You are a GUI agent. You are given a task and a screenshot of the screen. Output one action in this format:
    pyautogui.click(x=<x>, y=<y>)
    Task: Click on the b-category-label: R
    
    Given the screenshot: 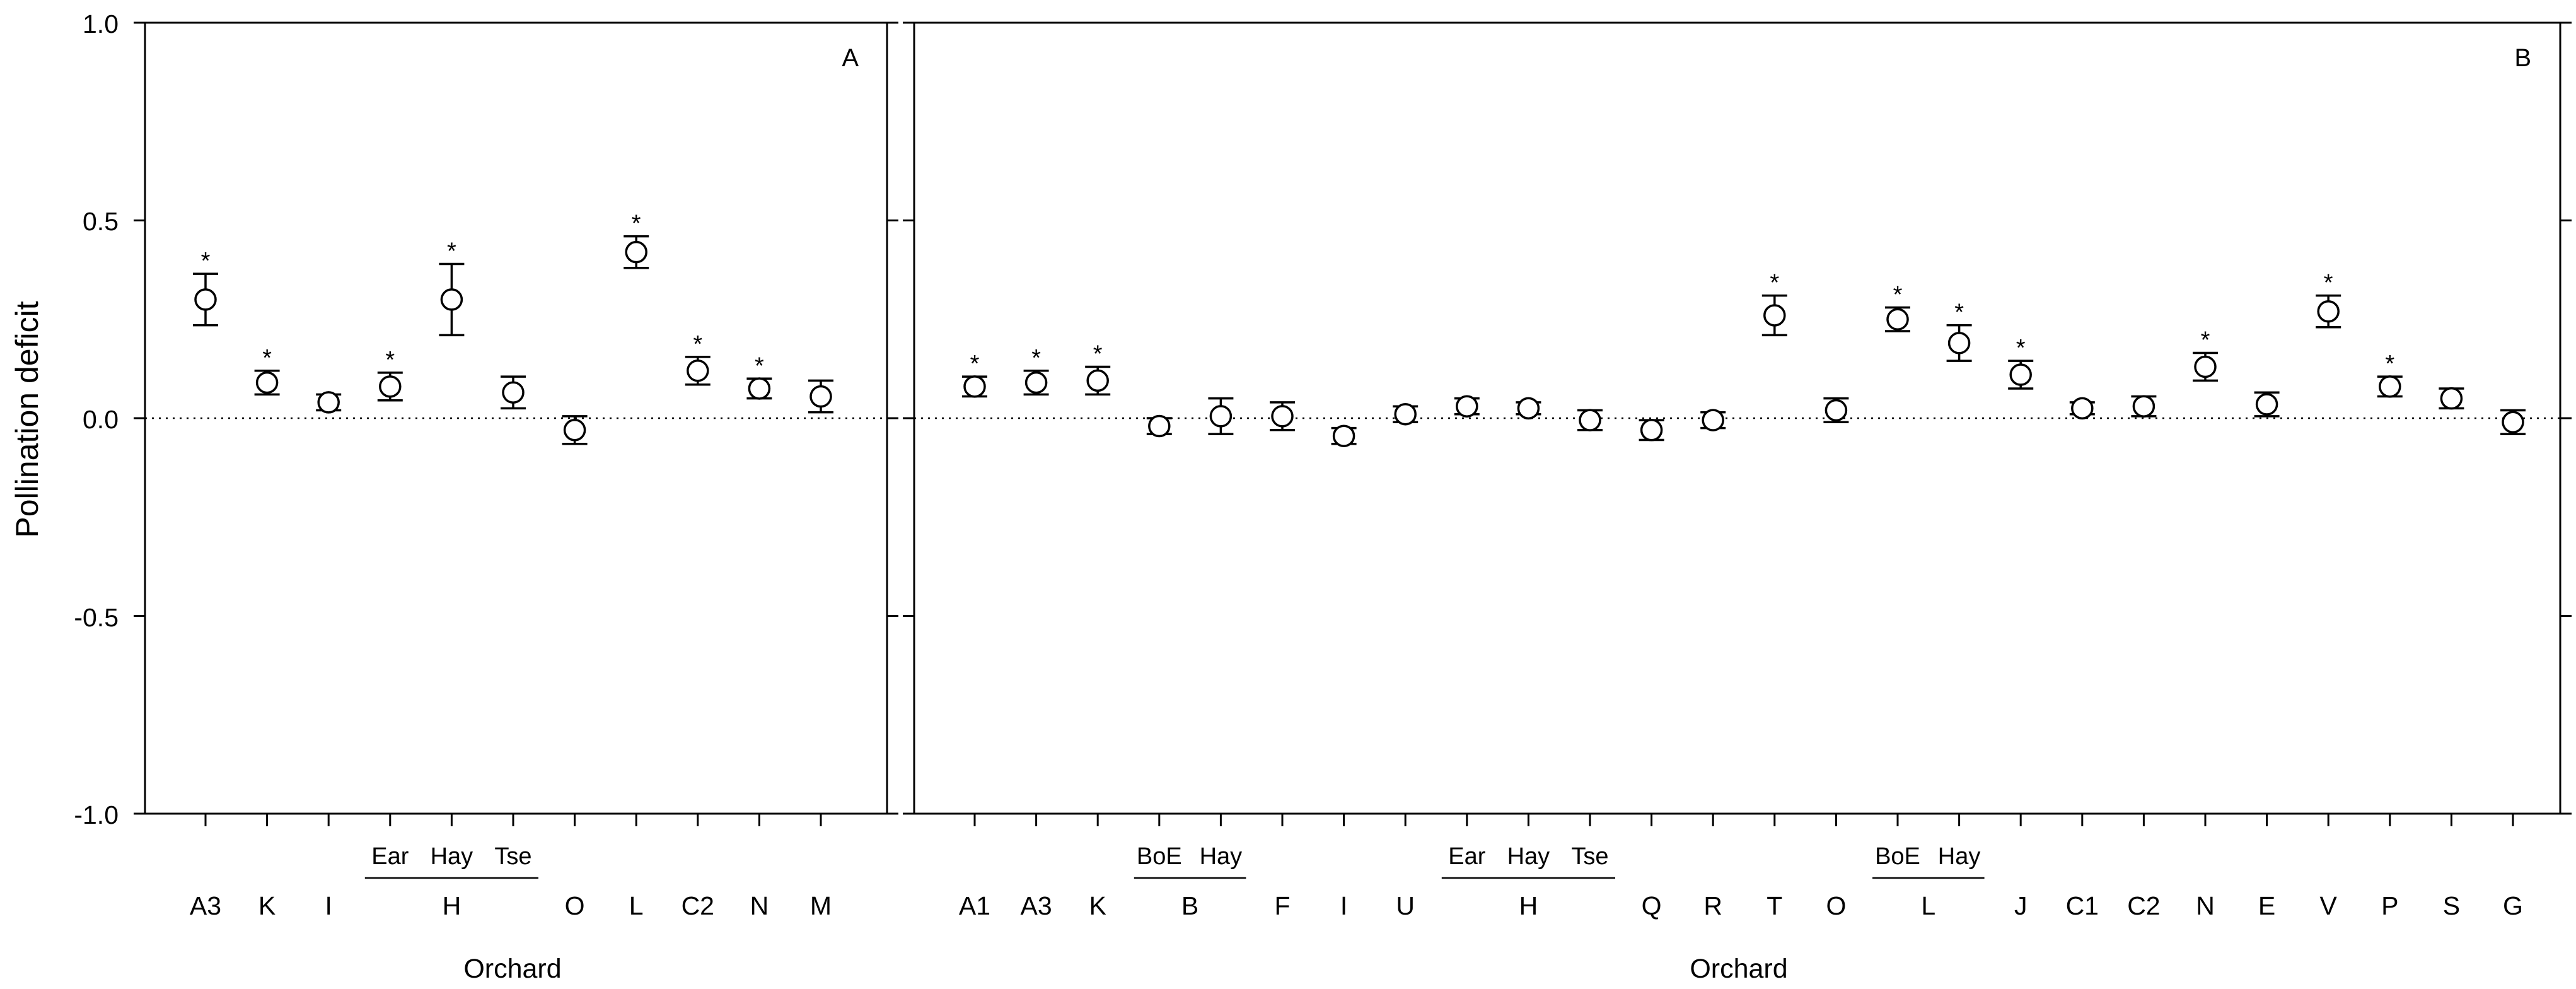 What is the action you would take?
    pyautogui.click(x=1712, y=905)
    